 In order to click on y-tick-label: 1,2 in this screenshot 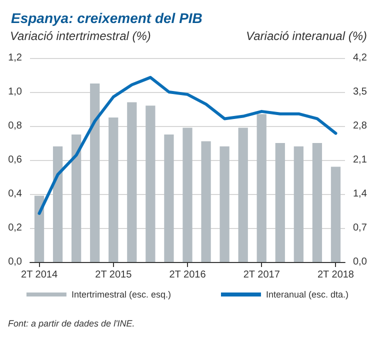, I will do `click(15, 58)`.